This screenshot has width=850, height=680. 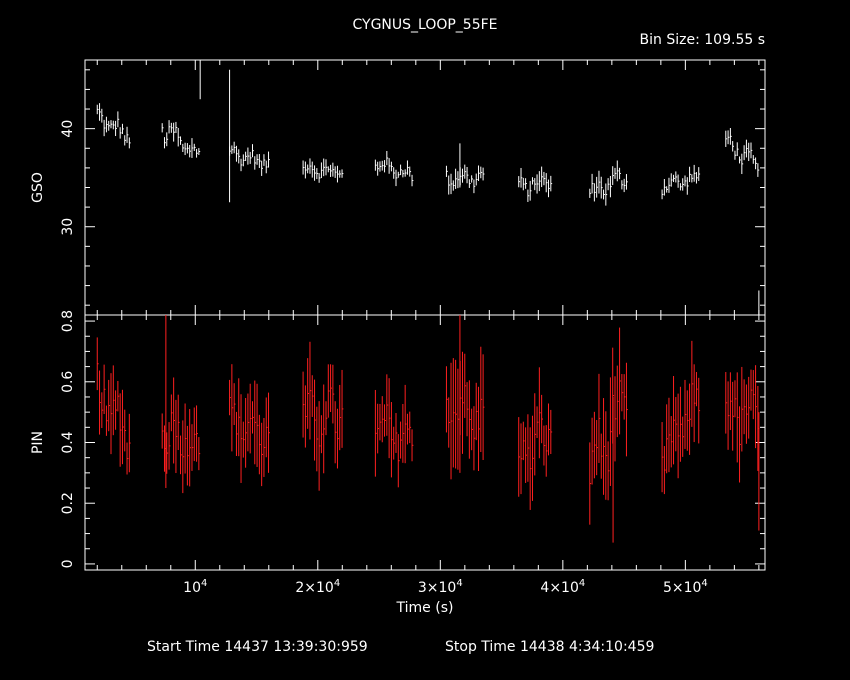 What do you see at coordinates (38, 187) in the screenshot?
I see `gso-axis-label: GSO` at bounding box center [38, 187].